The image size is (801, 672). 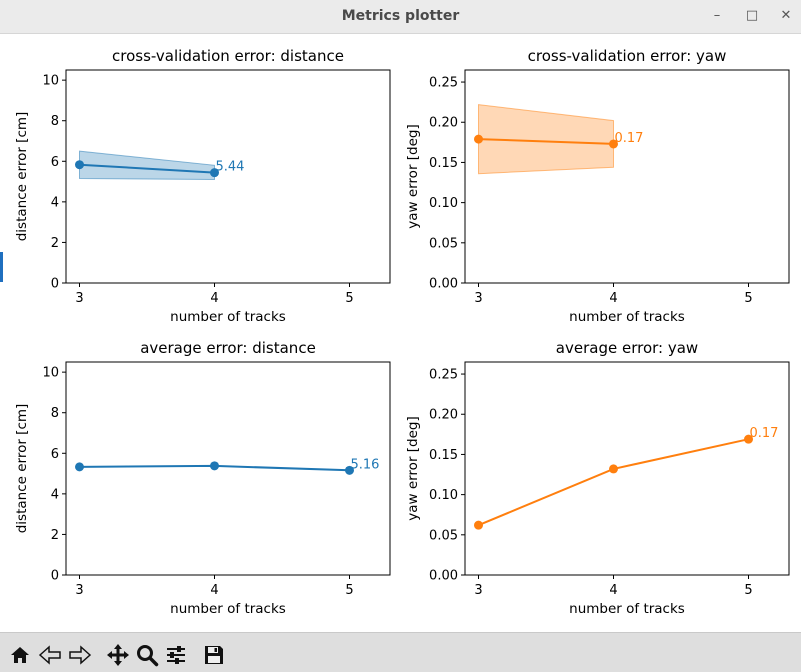 I want to click on zoom-button, so click(x=147, y=655).